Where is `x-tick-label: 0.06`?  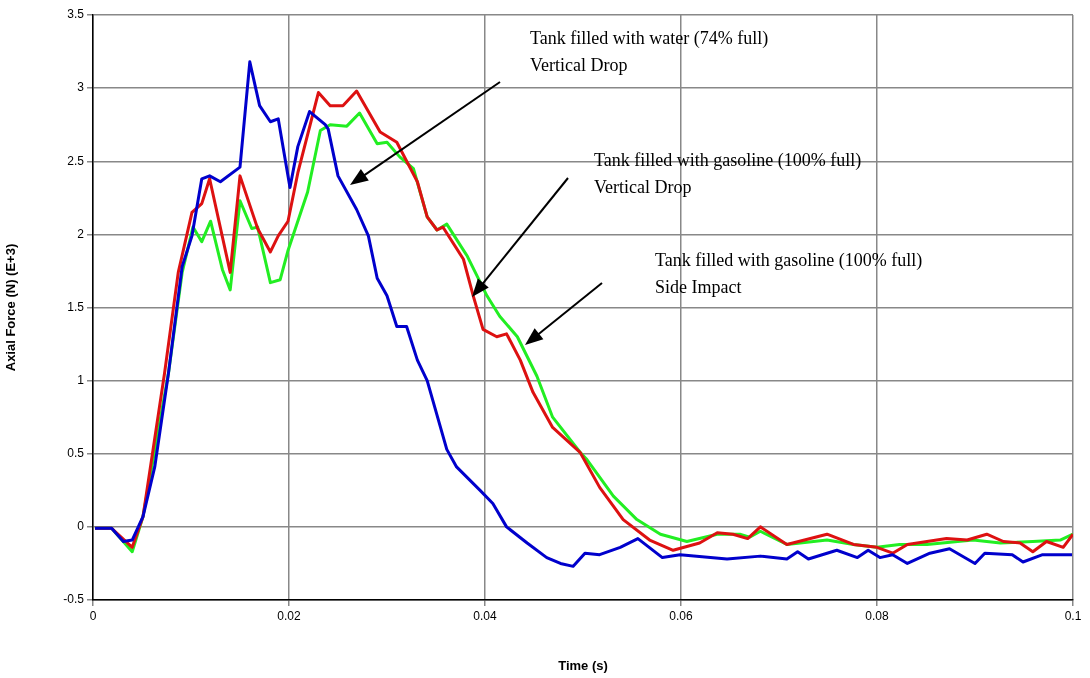
x-tick-label: 0.06 is located at coordinates (681, 615).